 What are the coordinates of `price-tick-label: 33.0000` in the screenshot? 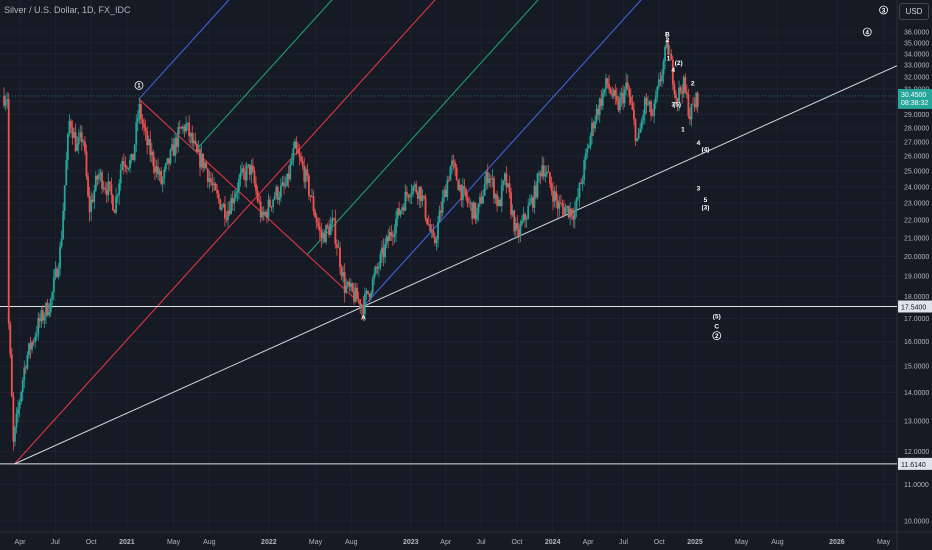 It's located at (916, 66).